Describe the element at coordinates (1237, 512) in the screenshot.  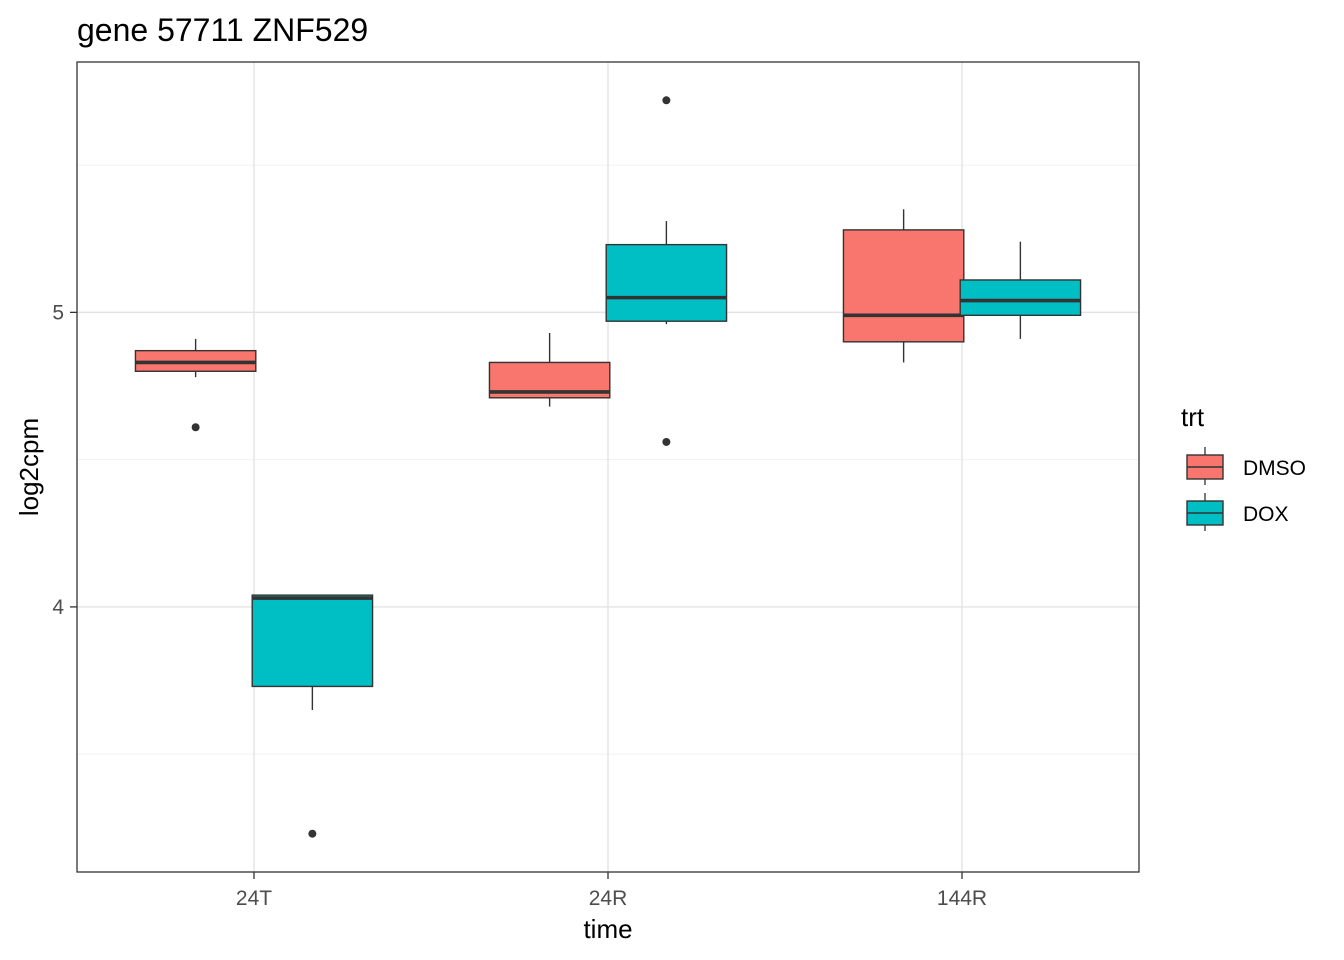
I see `legend-item-dox: DOX` at that location.